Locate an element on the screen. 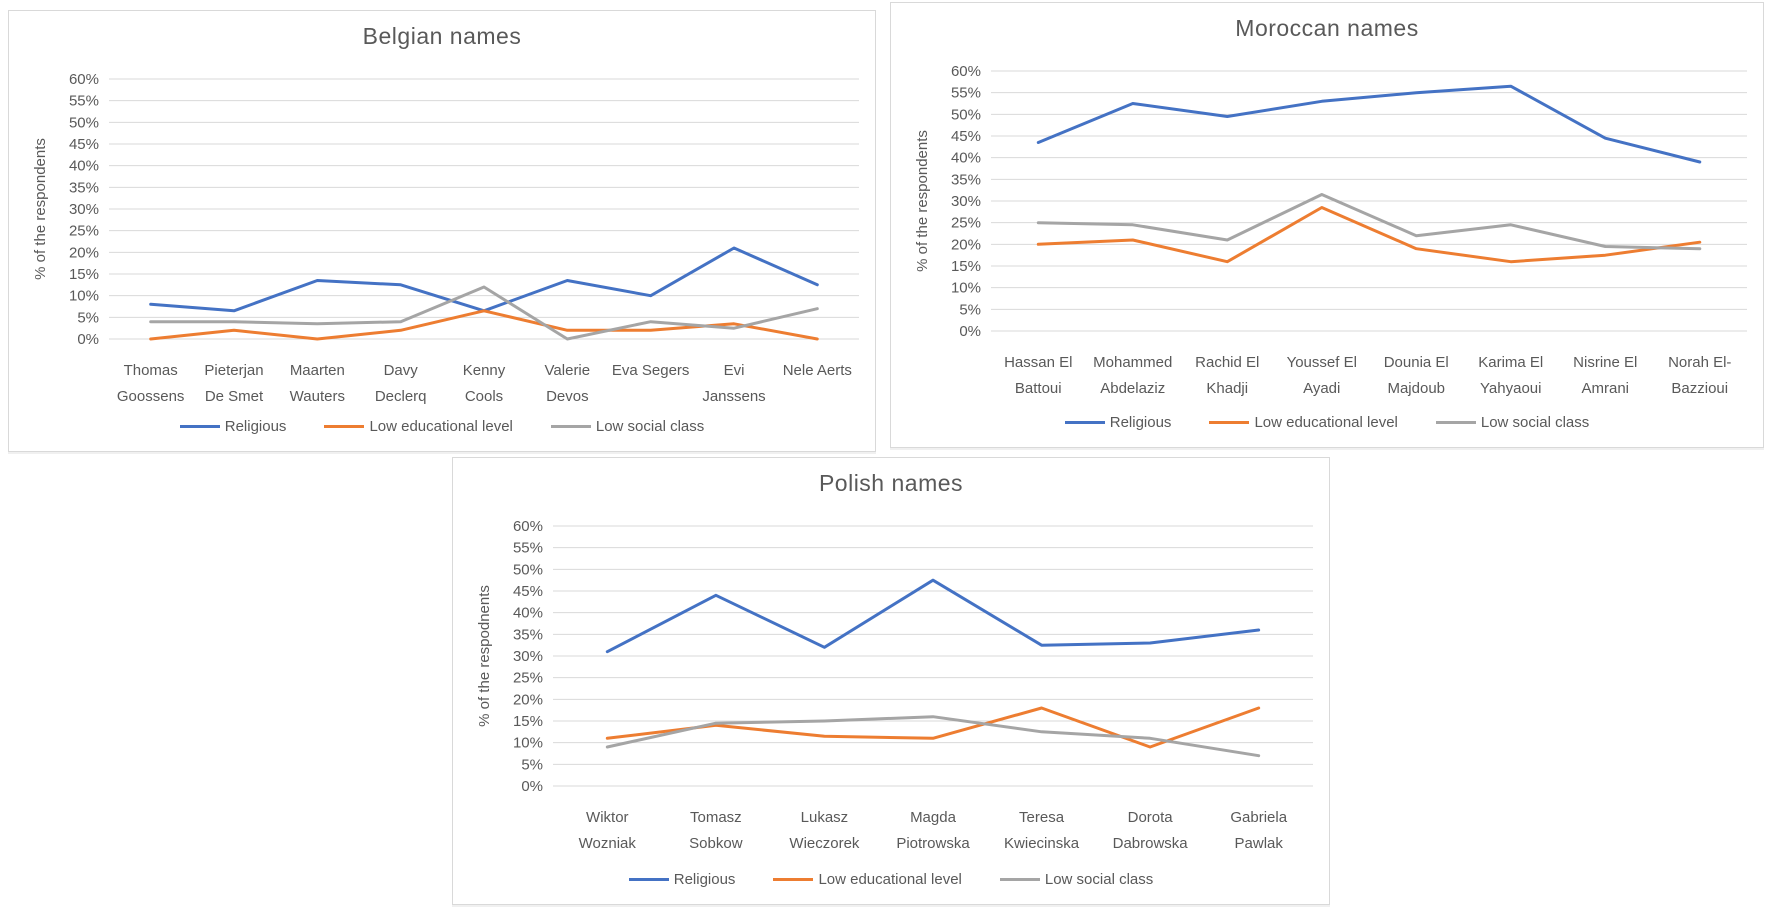 The image size is (1772, 910). legend-label: Low educational level is located at coordinates (890, 879).